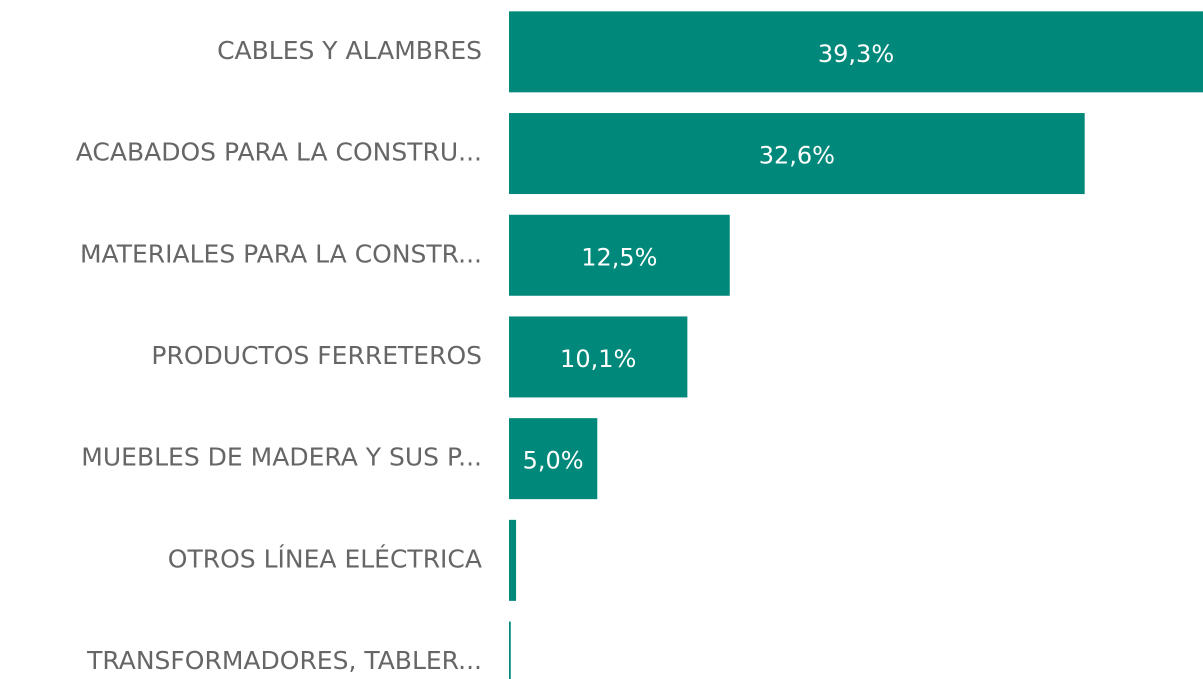 Image resolution: width=1203 pixels, height=679 pixels. I want to click on value-label: 32,6%, so click(797, 156).